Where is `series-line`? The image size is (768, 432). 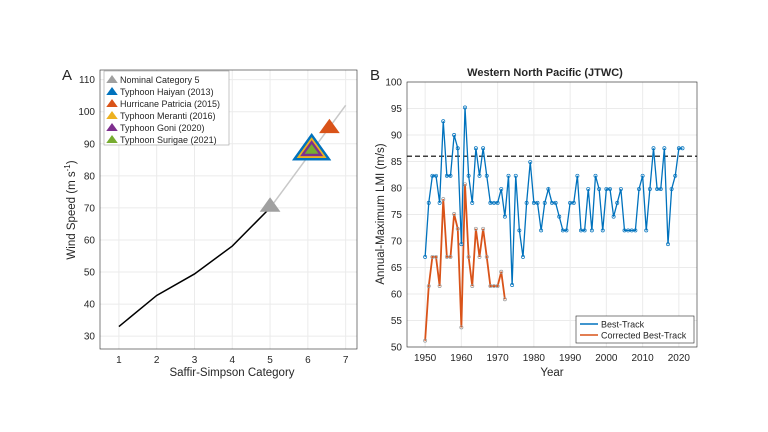 series-line is located at coordinates (465, 262).